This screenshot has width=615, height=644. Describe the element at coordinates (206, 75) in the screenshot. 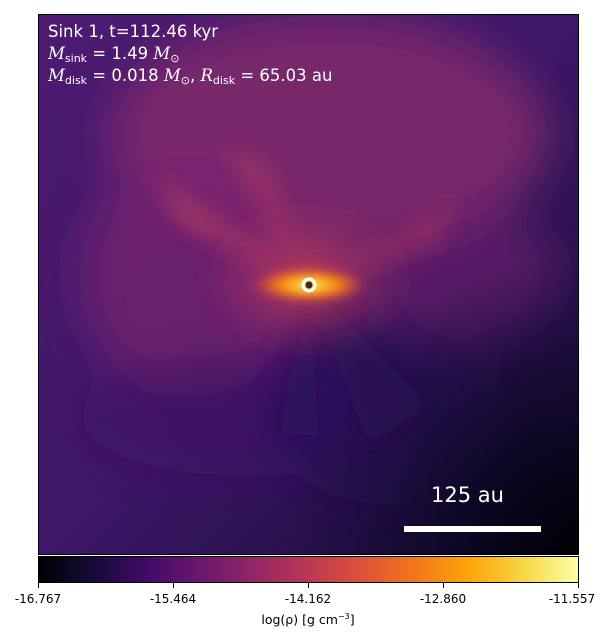

I see `rdisk-symbol: R` at that location.